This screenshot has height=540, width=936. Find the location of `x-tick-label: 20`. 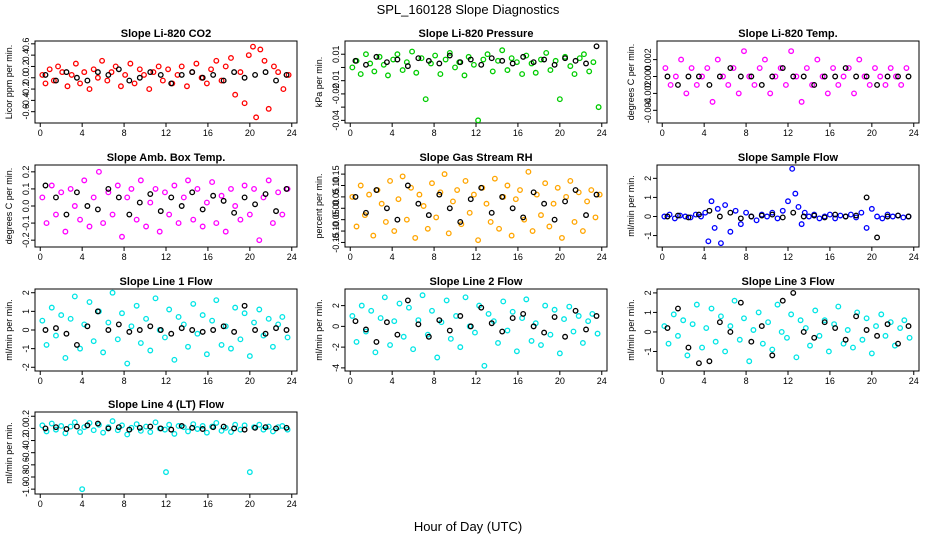

x-tick-label: 20 is located at coordinates (560, 381).